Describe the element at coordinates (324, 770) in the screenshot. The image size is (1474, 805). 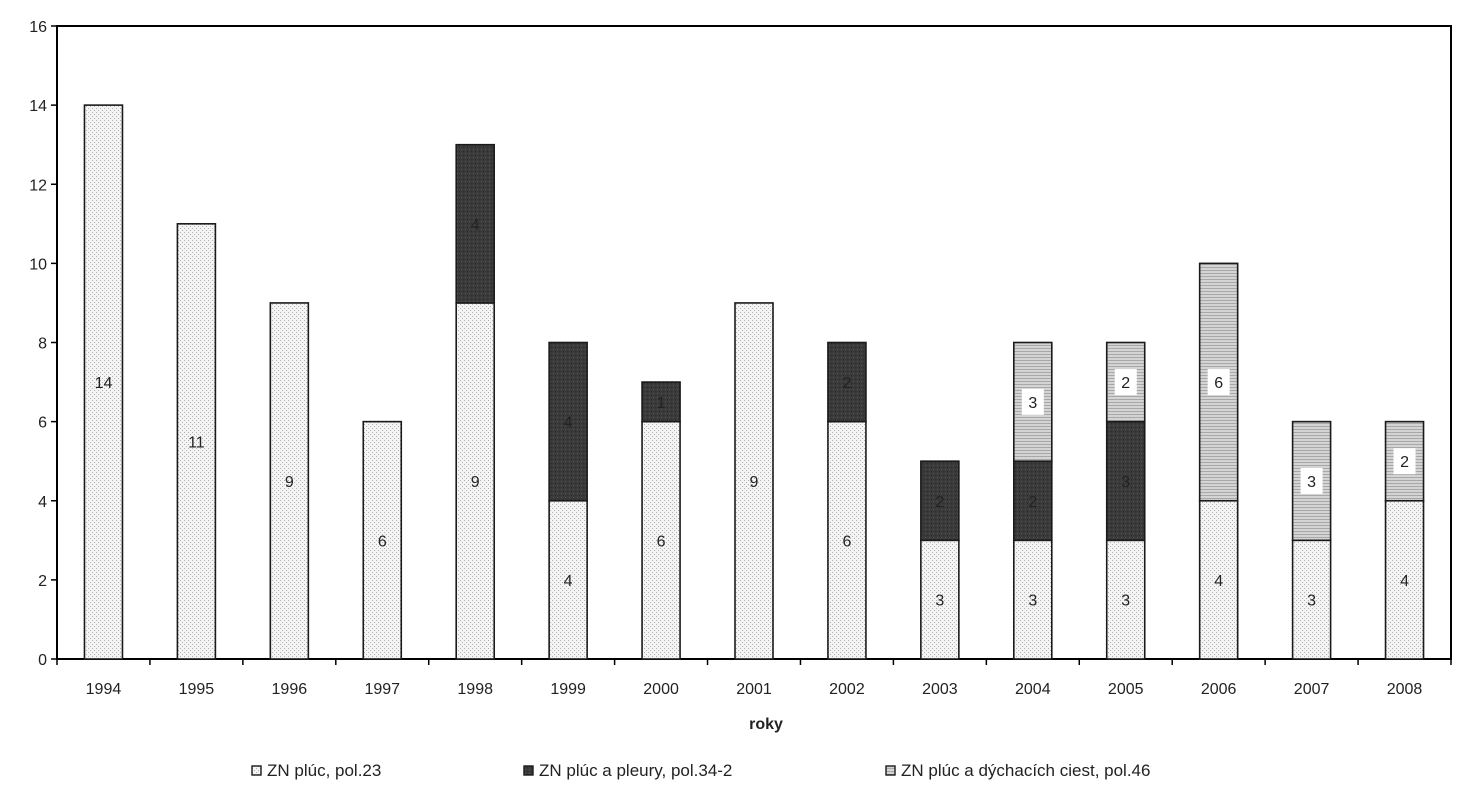
I see `legend-label: ZN plúc, pol.23` at that location.